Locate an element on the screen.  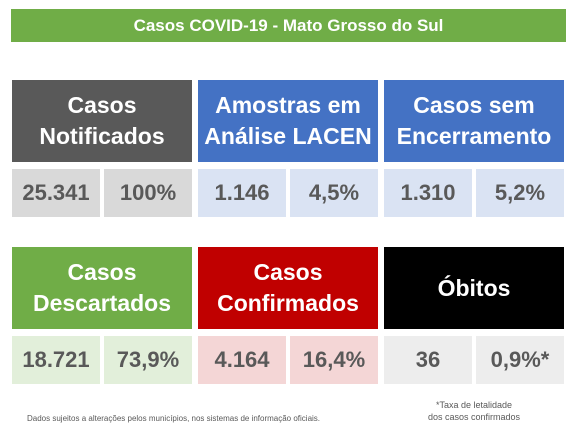
value-obitos: 36 is located at coordinates (428, 360).